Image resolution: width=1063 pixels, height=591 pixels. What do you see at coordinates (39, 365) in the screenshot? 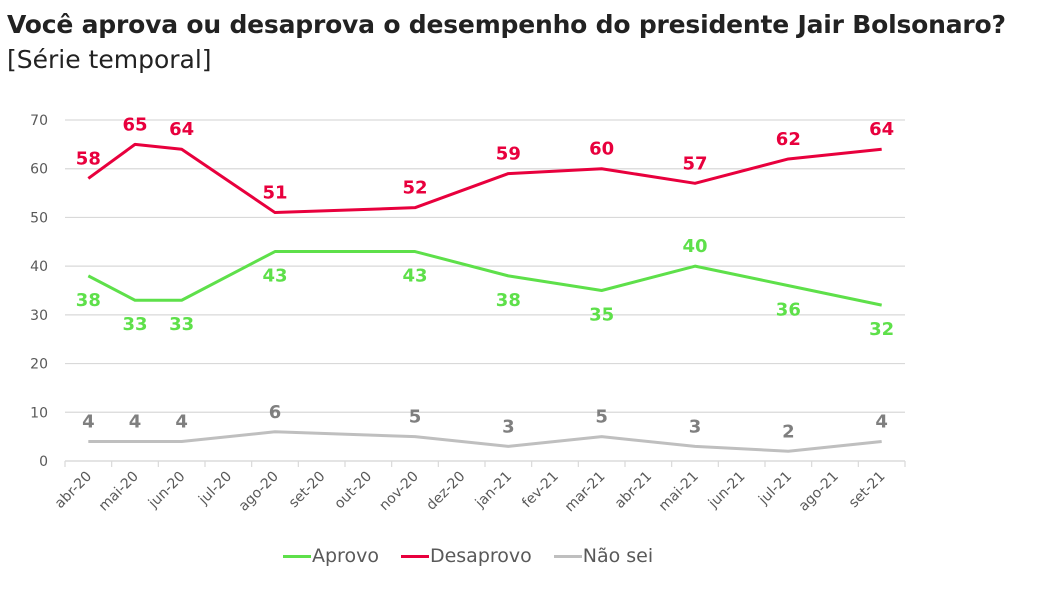
I see `y-tick-label: 20` at bounding box center [39, 365].